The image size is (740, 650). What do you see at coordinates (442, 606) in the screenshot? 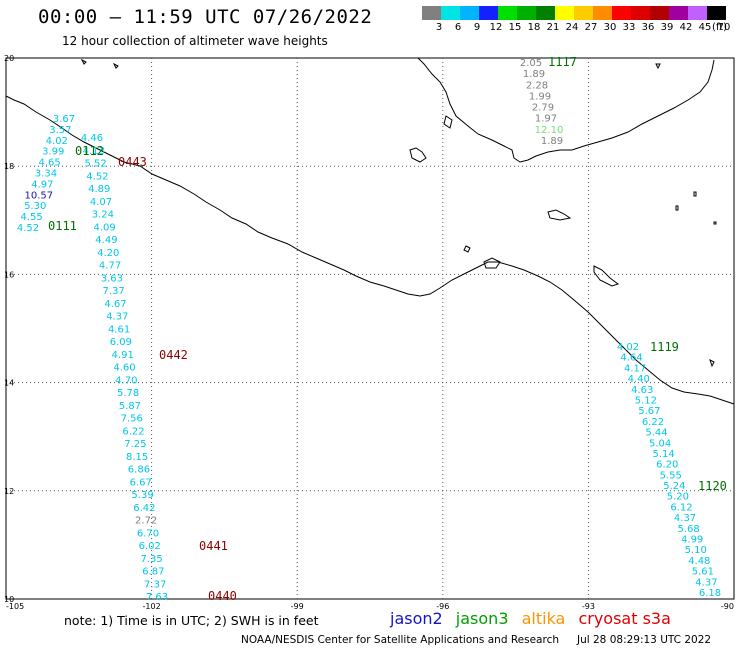
I see `lon-tick-label: -96` at bounding box center [442, 606].